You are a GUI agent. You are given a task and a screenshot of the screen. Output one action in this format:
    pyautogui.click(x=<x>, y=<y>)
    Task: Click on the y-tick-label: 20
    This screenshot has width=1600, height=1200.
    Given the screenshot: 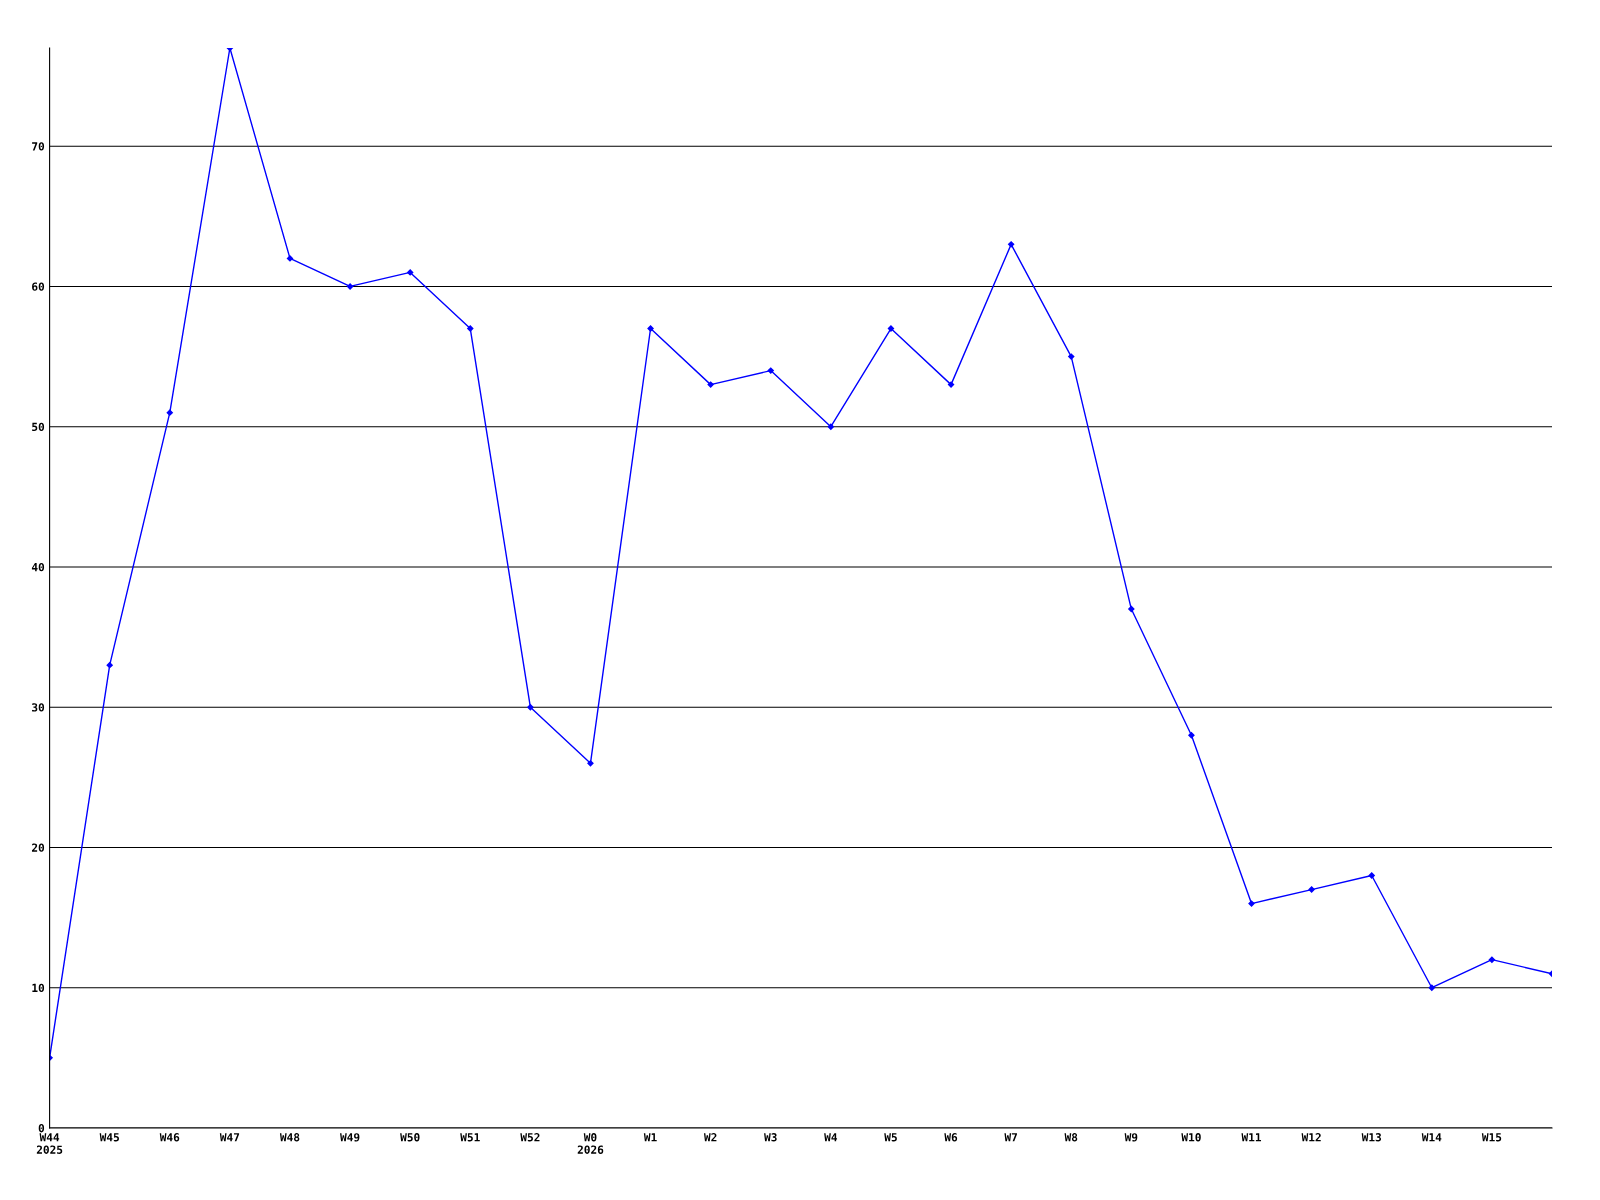 What is the action you would take?
    pyautogui.click(x=38, y=847)
    